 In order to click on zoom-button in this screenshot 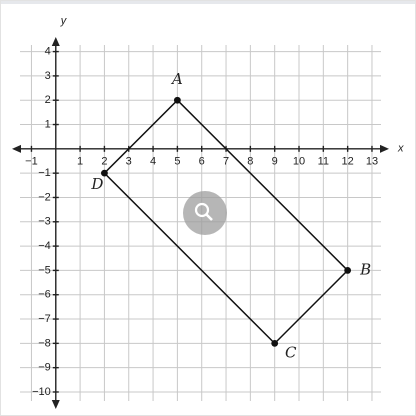, I will do `click(205, 213)`.